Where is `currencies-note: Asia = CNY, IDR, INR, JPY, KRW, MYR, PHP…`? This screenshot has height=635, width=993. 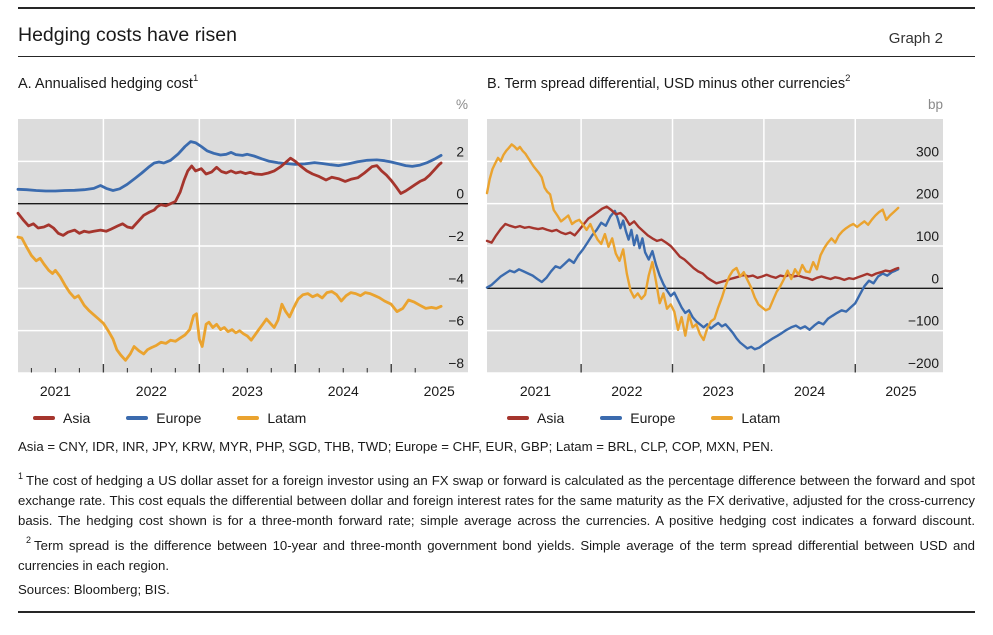
currencies-note: Asia = CNY, IDR, INR, JPY, KRW, MYR, PHP… is located at coordinates (396, 446).